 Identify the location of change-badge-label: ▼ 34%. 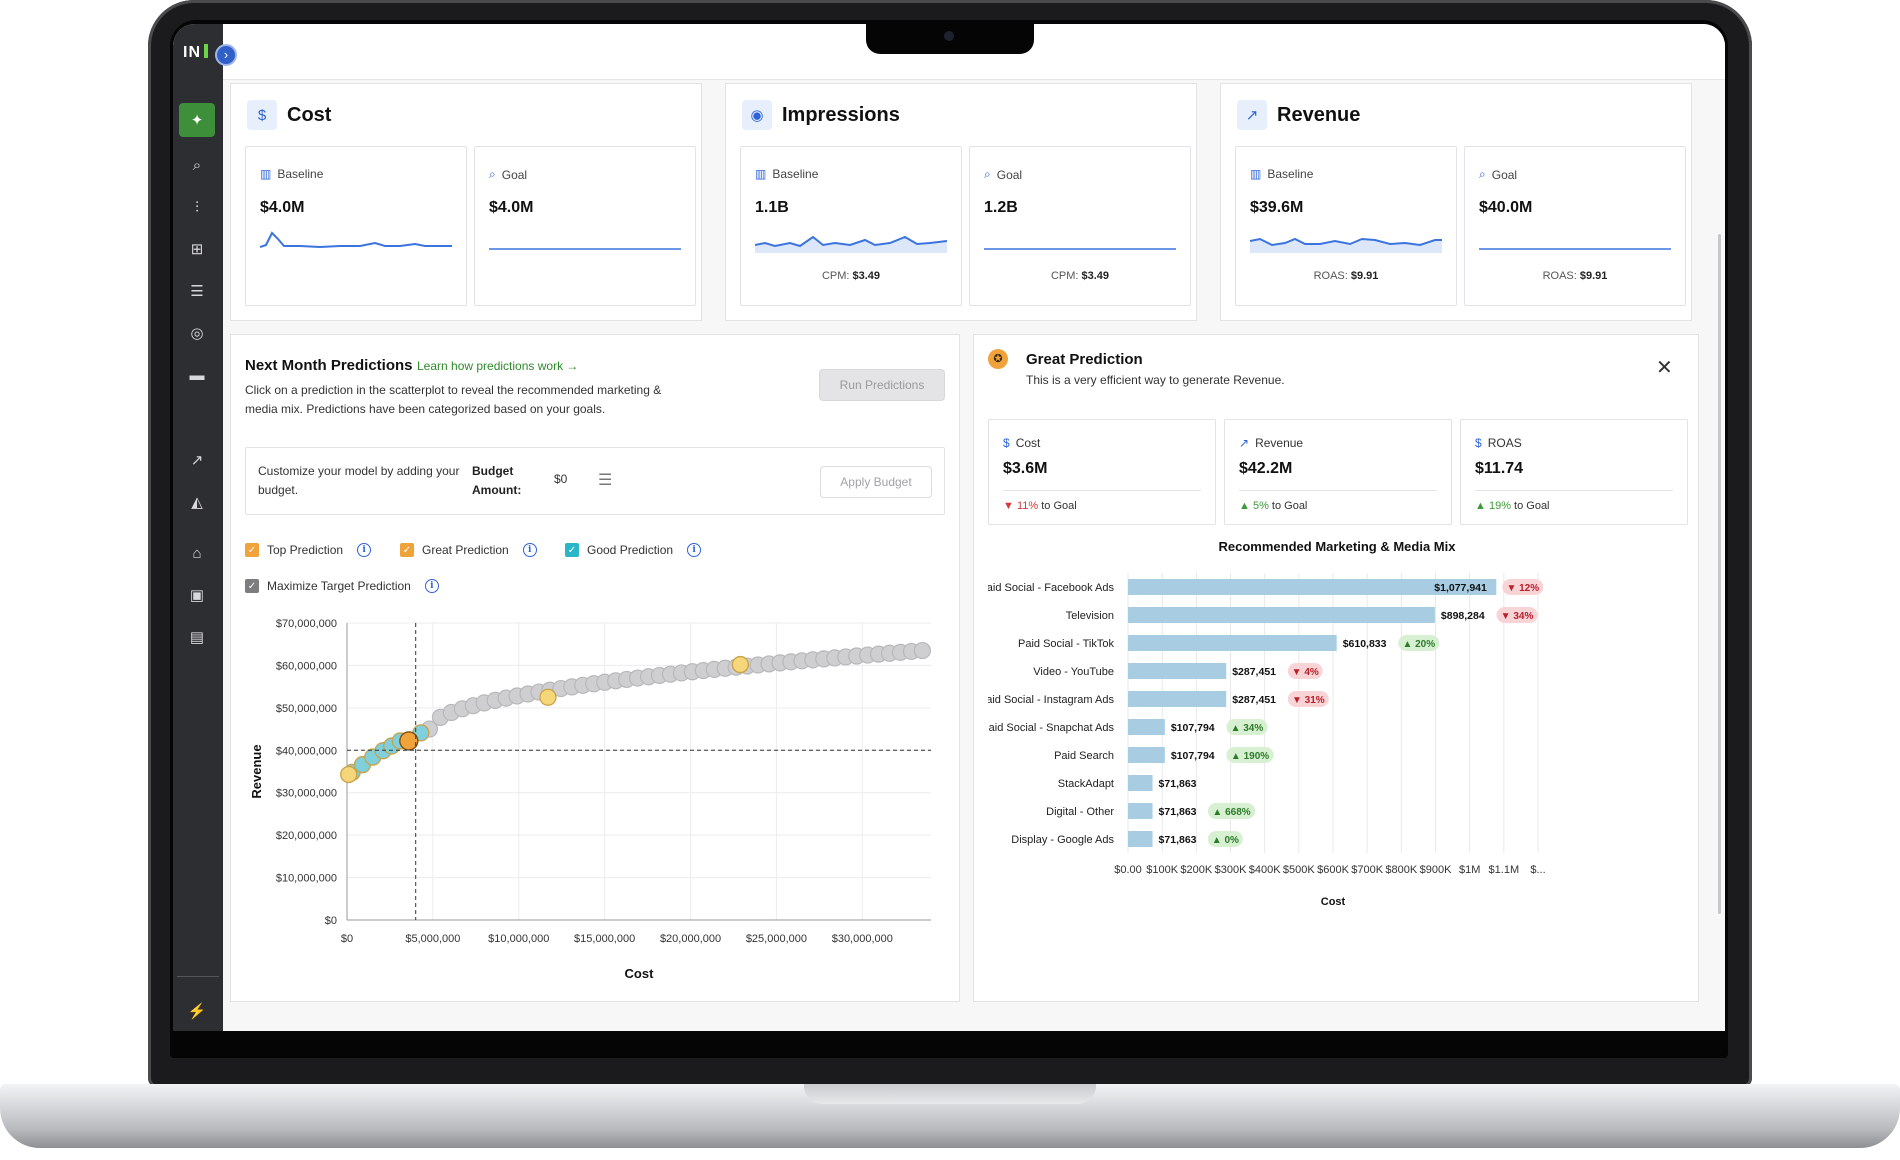
(1517, 616).